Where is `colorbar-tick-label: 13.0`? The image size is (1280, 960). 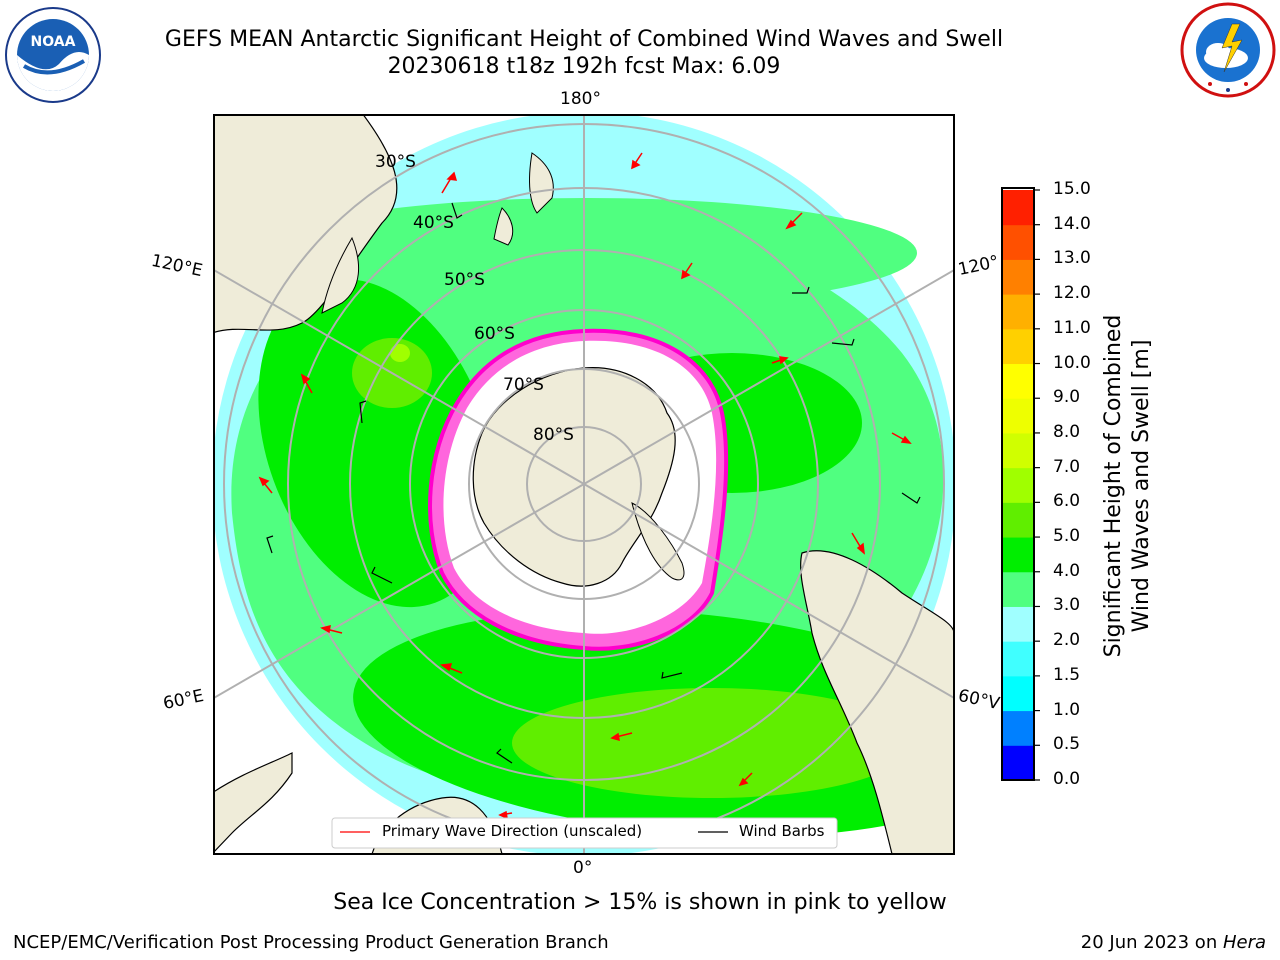 colorbar-tick-label: 13.0 is located at coordinates (1072, 258).